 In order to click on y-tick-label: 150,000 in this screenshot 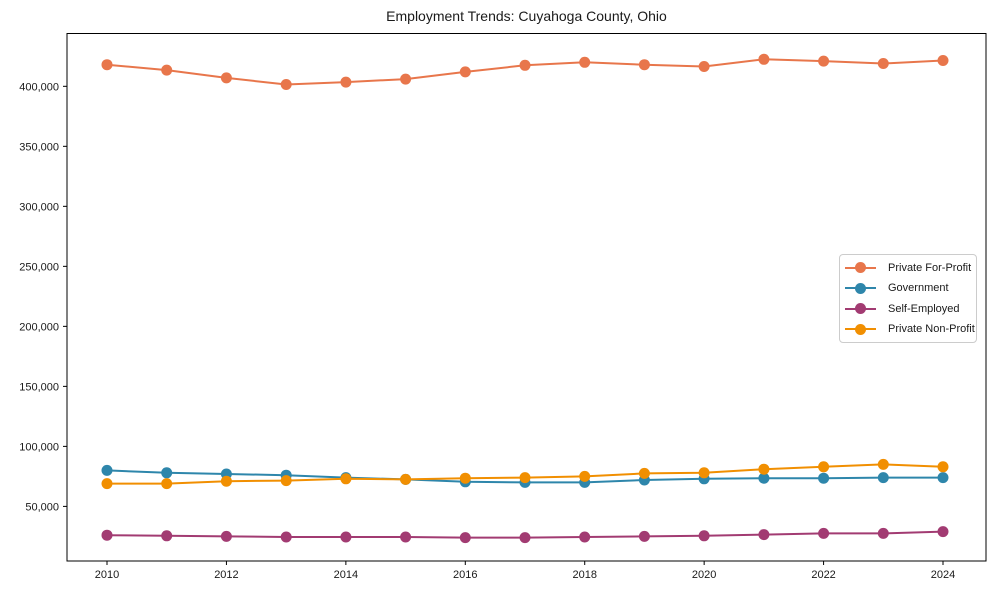, I will do `click(39, 387)`.